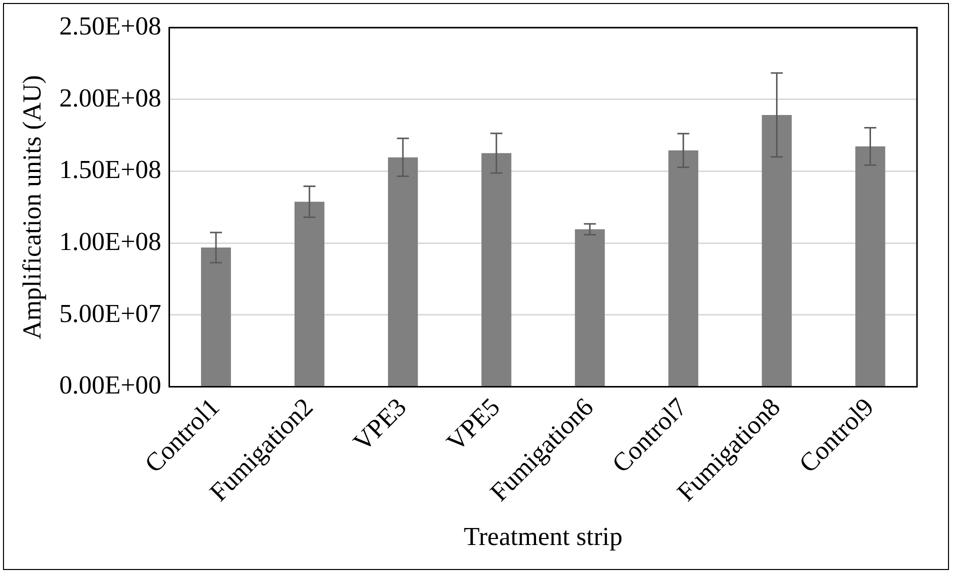 This screenshot has height=577, width=956. I want to click on y-tick-label: 2.50E+08, so click(110, 25).